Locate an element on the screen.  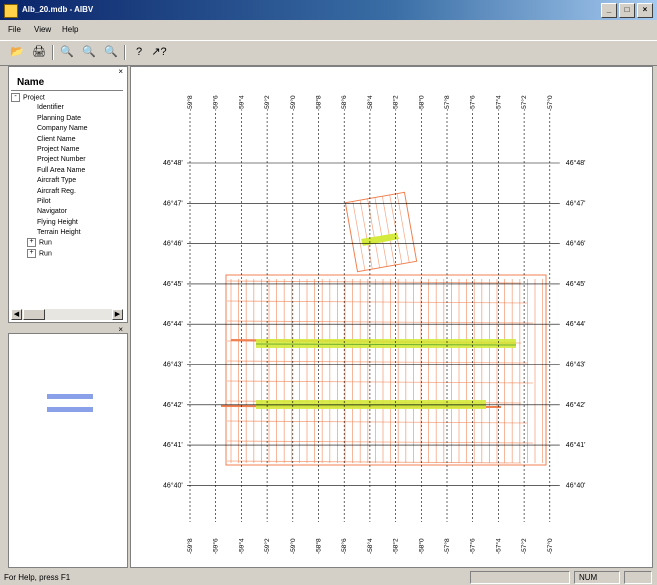
open-icon: 📂 is located at coordinates (17, 52).